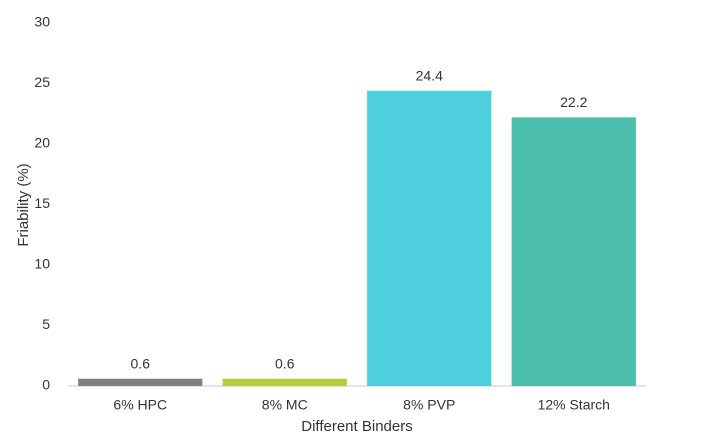  Describe the element at coordinates (46, 324) in the screenshot. I see `y-tick-label: 5` at that location.